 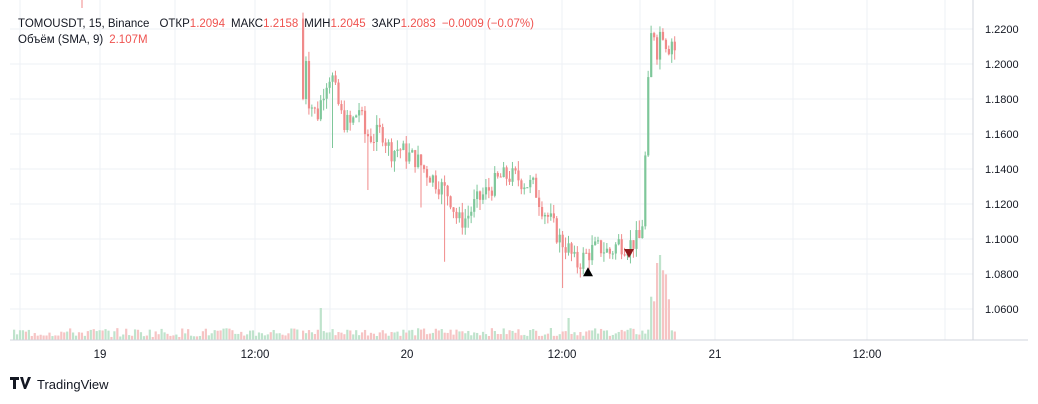 What do you see at coordinates (629, 253) in the screenshot?
I see `sell-arrow-icon` at bounding box center [629, 253].